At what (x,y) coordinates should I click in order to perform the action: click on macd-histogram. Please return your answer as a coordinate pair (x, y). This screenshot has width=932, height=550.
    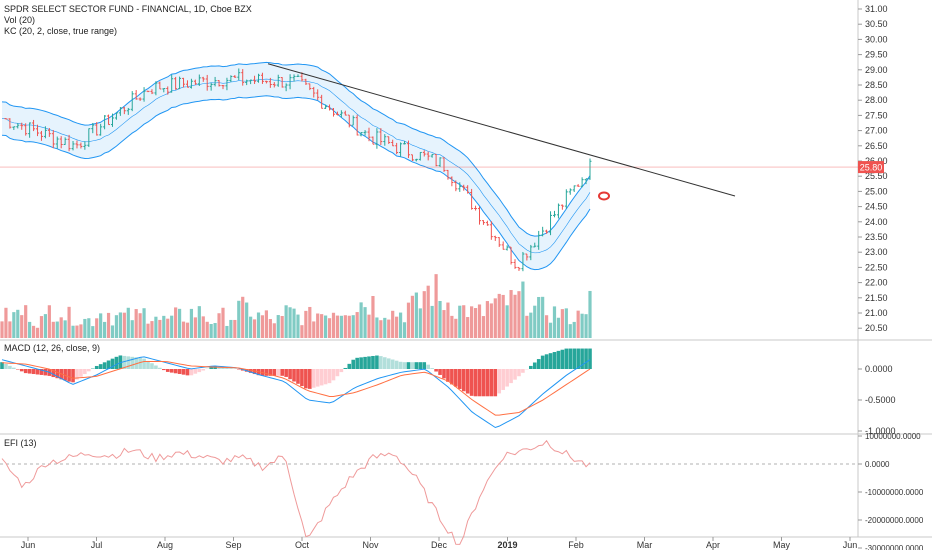
    Looking at the image, I should click on (296, 388).